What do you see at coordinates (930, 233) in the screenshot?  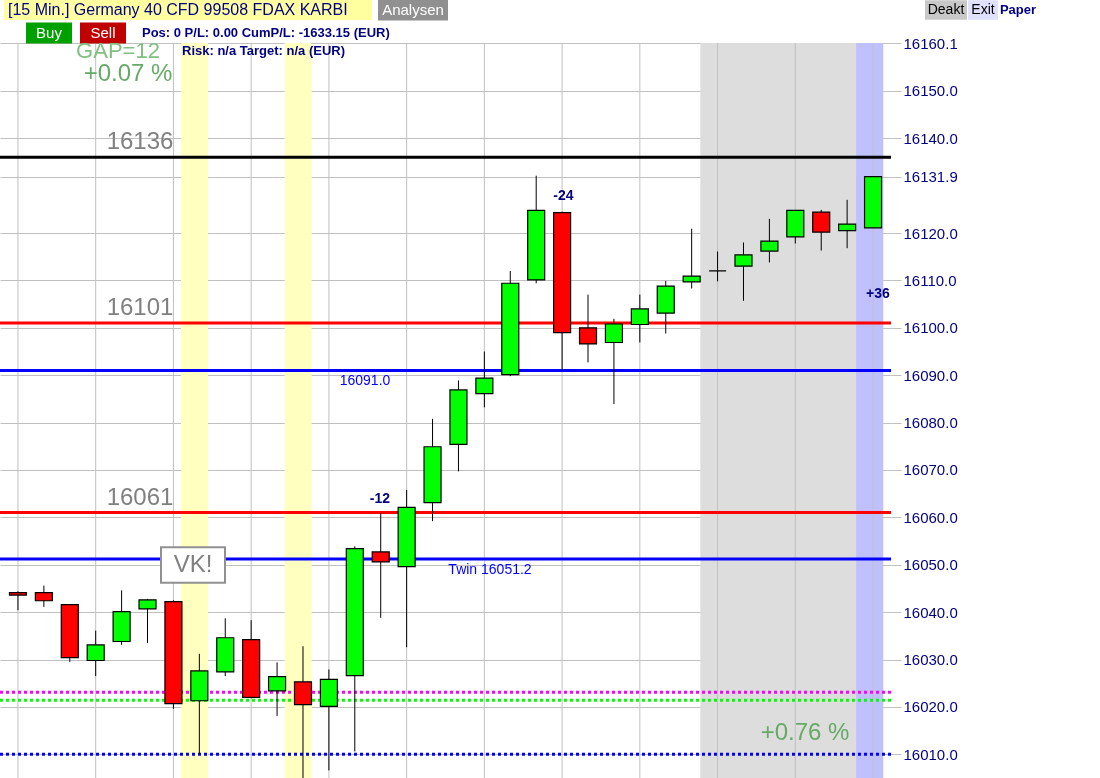 I see `y-tick-label: 16120.0` at bounding box center [930, 233].